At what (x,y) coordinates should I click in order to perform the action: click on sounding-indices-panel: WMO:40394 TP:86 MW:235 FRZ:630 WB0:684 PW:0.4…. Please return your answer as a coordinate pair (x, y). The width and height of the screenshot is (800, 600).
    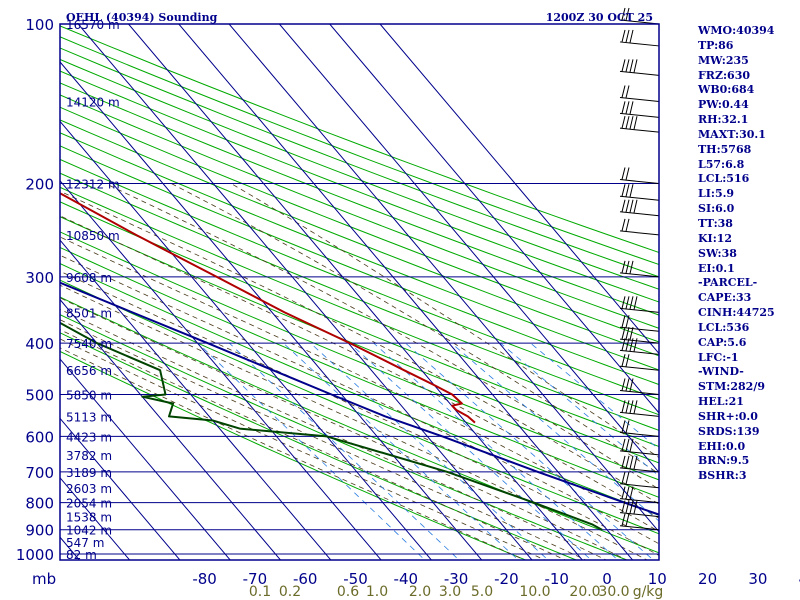
    Looking at the image, I should click on (748, 254).